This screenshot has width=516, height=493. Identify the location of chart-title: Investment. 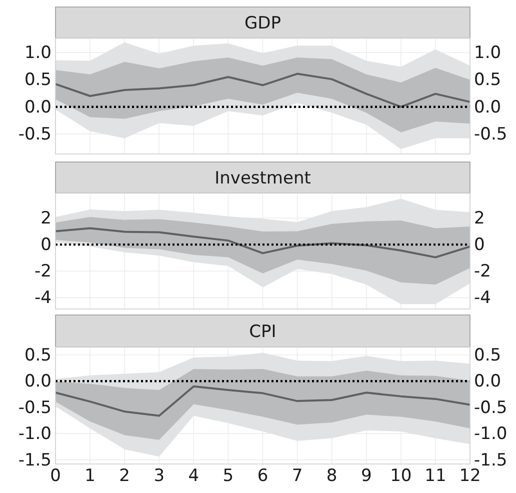
(263, 178).